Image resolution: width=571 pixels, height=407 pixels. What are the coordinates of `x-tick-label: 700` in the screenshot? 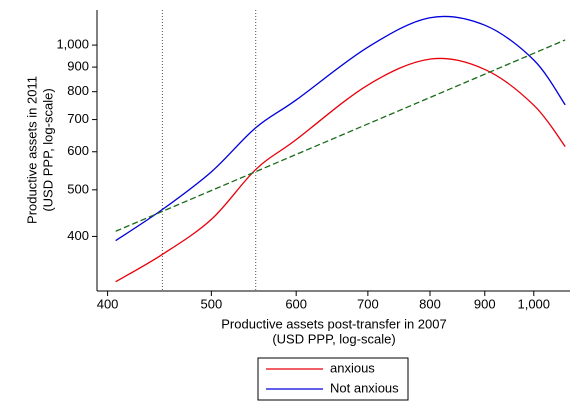 It's located at (368, 303).